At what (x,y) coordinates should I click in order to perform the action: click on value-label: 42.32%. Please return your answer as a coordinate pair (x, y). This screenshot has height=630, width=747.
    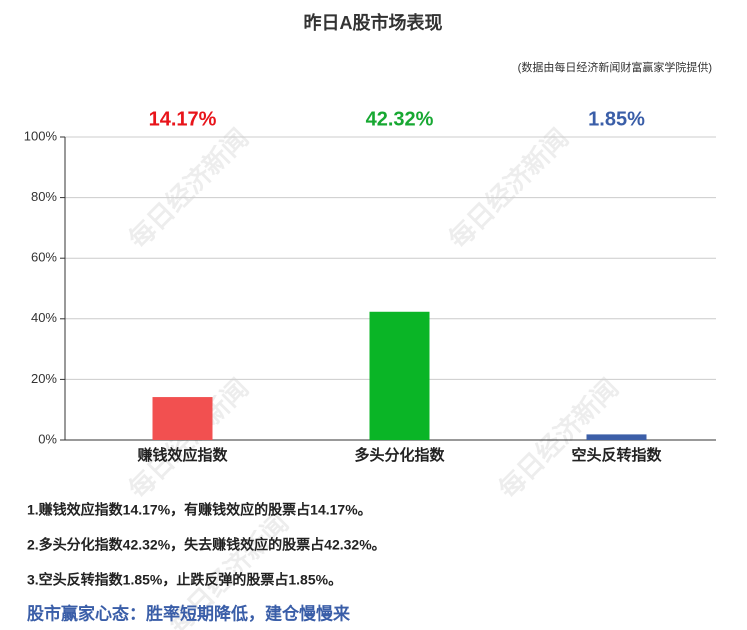
    Looking at the image, I should click on (400, 119).